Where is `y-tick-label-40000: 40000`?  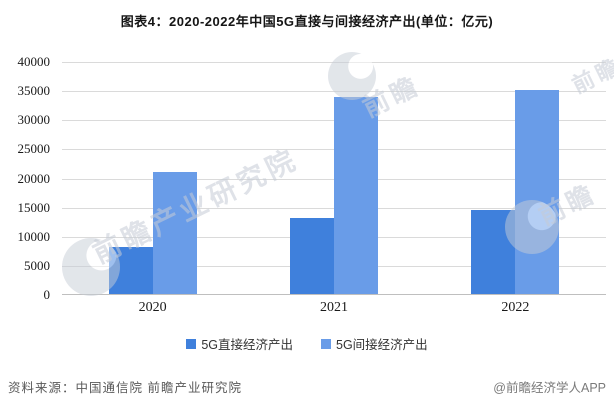 y-tick-label-40000: 40000 is located at coordinates (34, 61).